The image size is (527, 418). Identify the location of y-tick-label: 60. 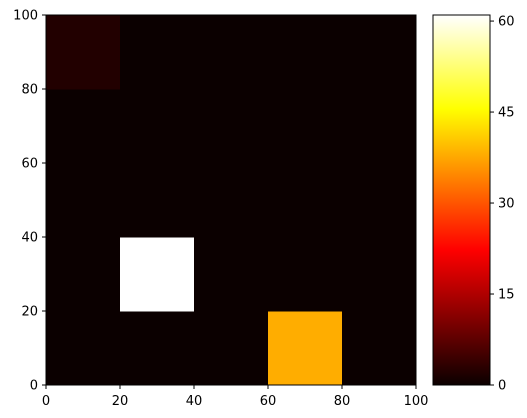
(29, 164).